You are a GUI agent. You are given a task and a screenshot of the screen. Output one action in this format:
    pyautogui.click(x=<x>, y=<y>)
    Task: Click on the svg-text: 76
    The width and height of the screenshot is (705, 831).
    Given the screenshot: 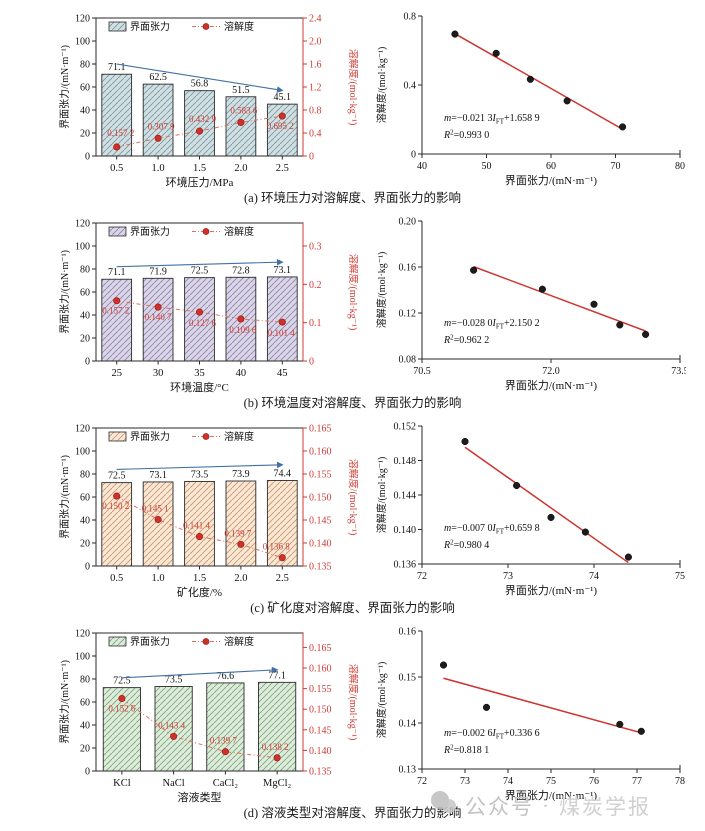 What is the action you would take?
    pyautogui.click(x=594, y=781)
    